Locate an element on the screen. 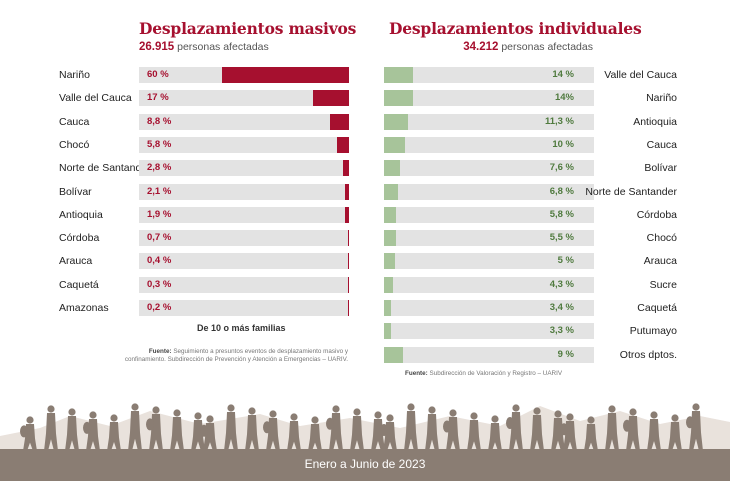 The width and height of the screenshot is (730, 481). masivos-category-label: Nariño is located at coordinates (74, 75).